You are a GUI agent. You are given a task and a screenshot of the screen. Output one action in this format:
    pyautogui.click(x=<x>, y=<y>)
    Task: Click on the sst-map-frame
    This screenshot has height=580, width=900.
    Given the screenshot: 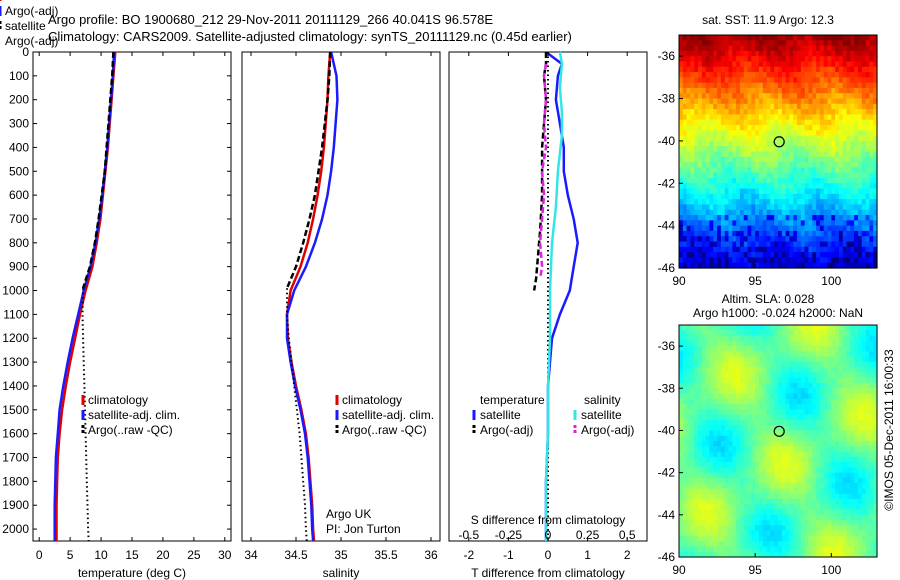 What is the action you would take?
    pyautogui.click(x=778, y=151)
    